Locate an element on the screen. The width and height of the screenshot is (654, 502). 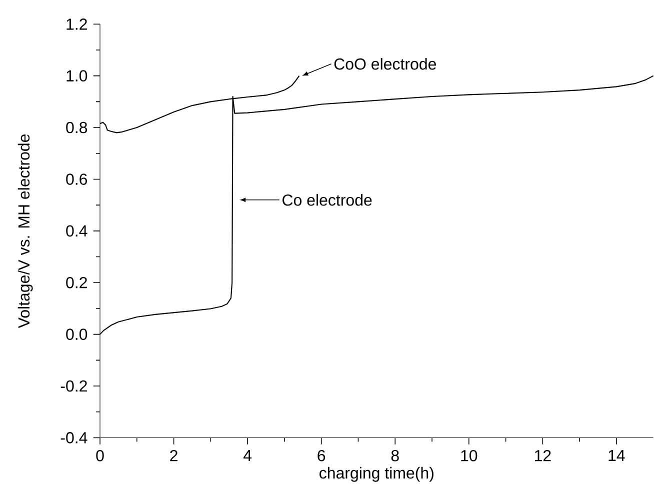
x-tick-label: 4 is located at coordinates (247, 455).